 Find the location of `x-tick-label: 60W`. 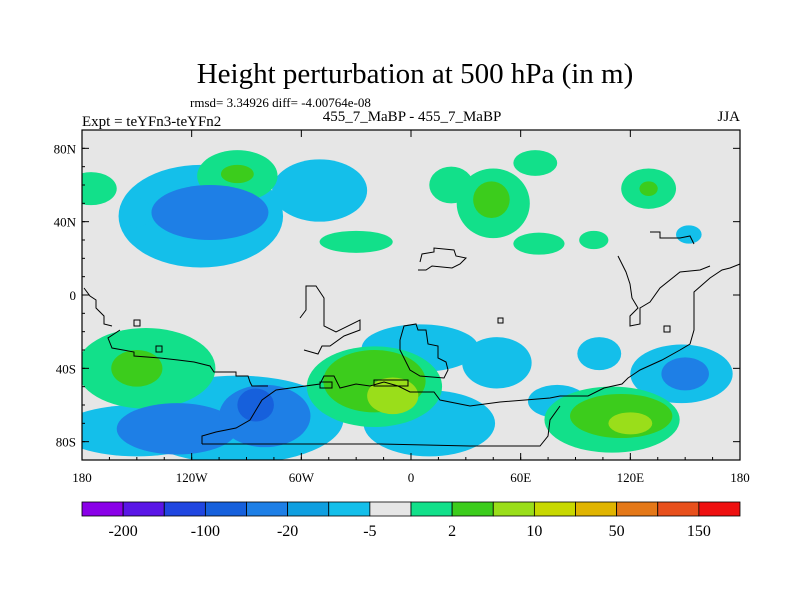

x-tick-label: 60W is located at coordinates (302, 477).